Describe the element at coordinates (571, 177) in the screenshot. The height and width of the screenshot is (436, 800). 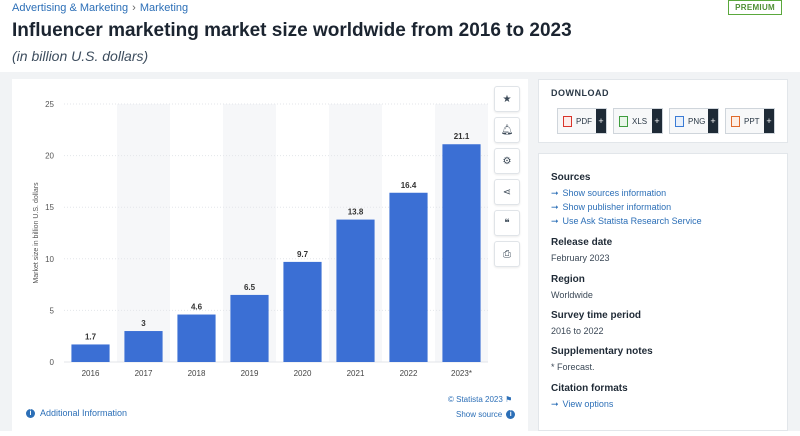
I see `sources-heading: Sources` at that location.